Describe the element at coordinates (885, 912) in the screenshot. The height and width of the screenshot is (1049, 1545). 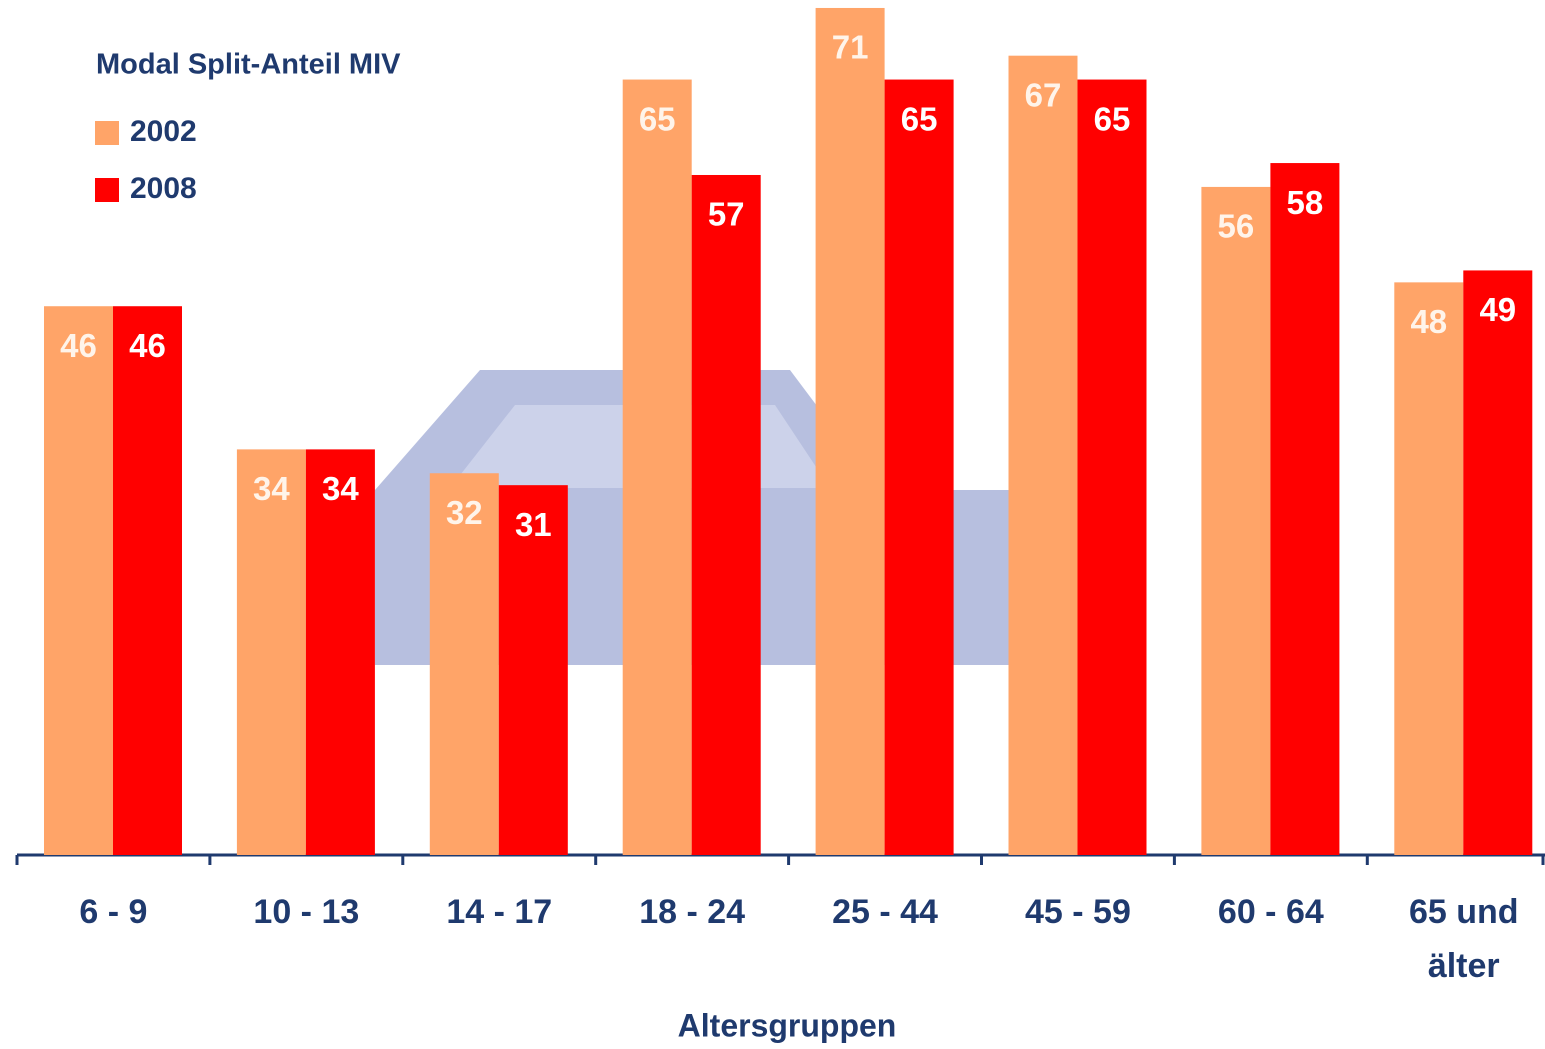
I see `x-tick-label: 25 - 44` at that location.